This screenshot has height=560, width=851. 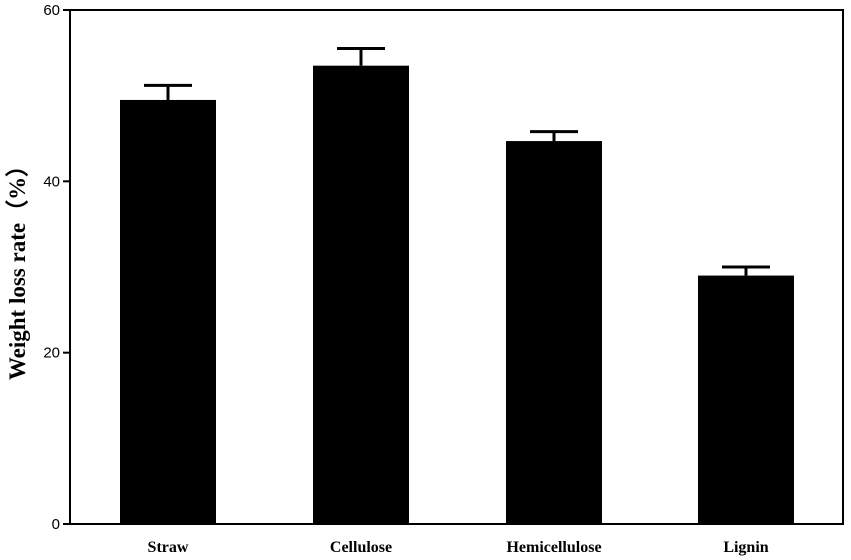 I want to click on y-tick-label: 60, so click(x=51, y=10).